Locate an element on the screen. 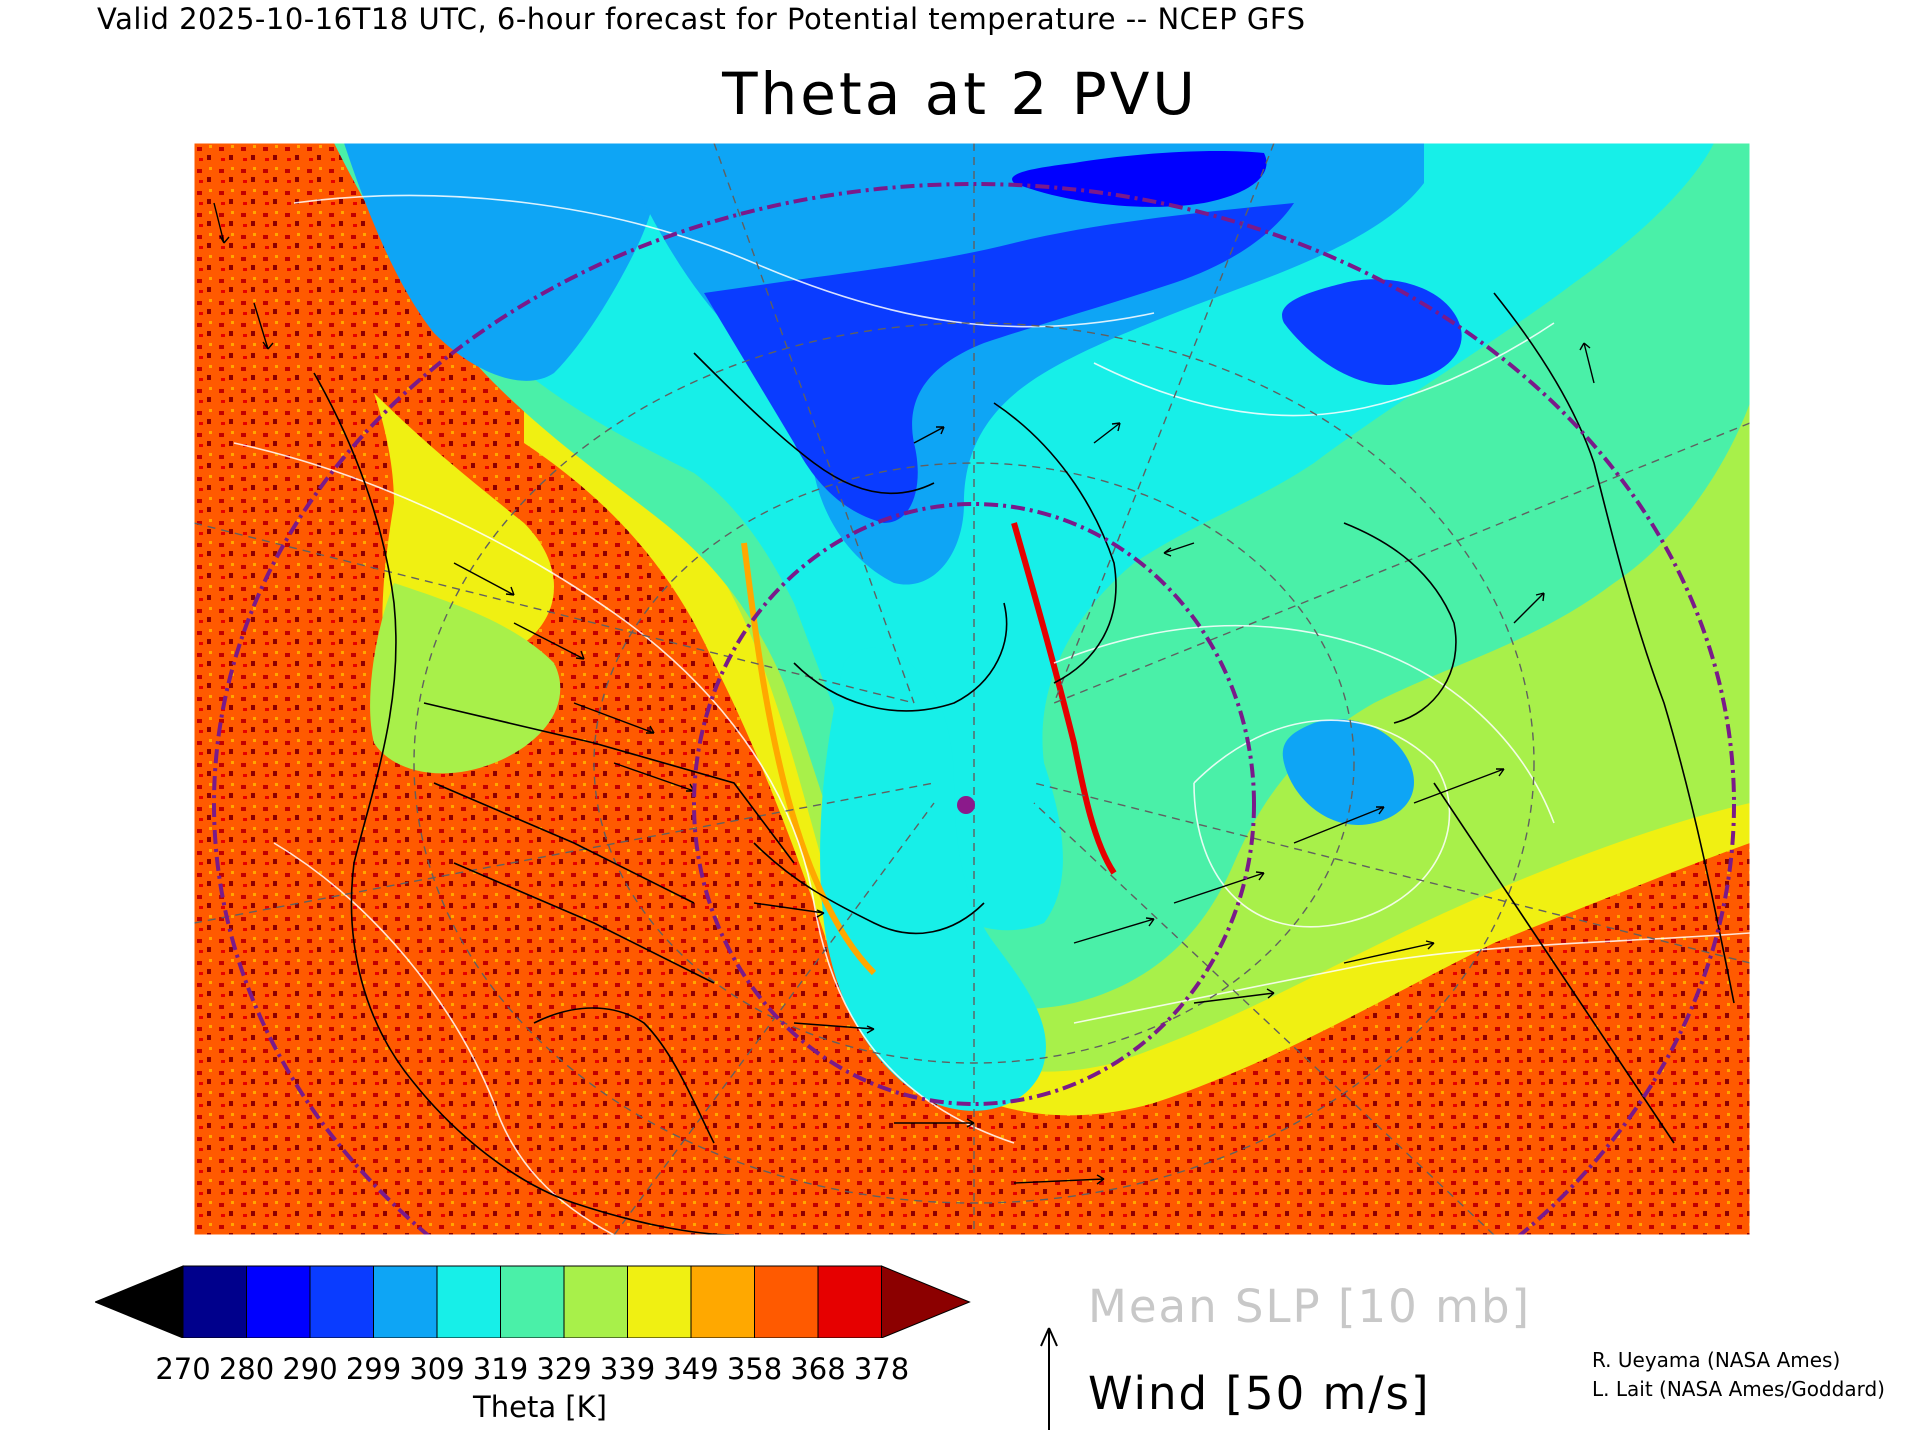 The width and height of the screenshot is (1920, 1440). colorbar-tick-label: 329 is located at coordinates (564, 1369).